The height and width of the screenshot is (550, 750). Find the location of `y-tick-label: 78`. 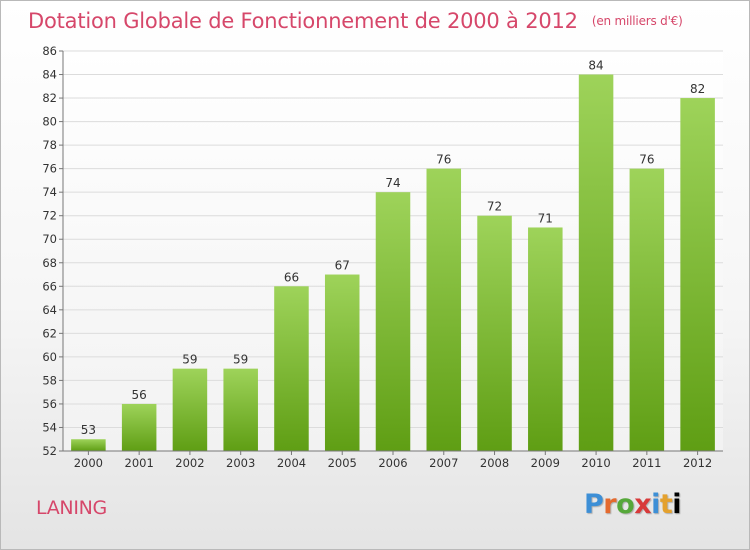

y-tick-label: 78 is located at coordinates (49, 145).